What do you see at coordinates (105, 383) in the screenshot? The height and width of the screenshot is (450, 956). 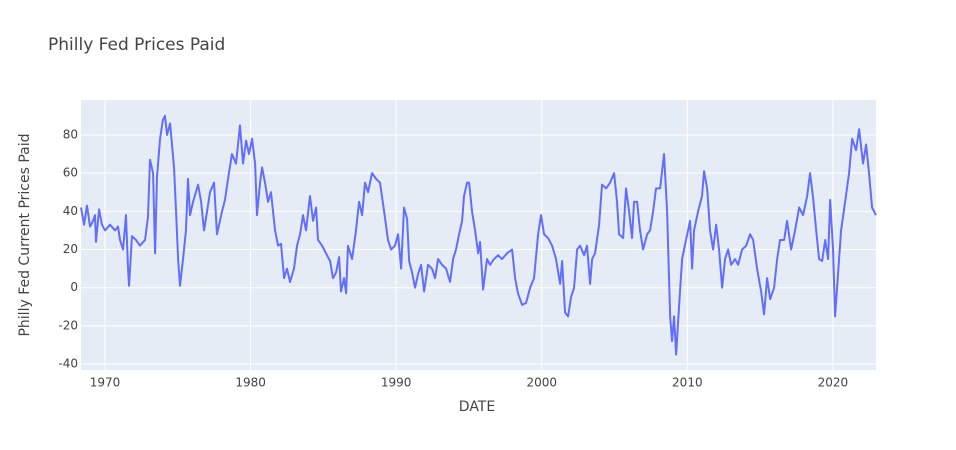 I see `x-tick-label: 1970` at bounding box center [105, 383].